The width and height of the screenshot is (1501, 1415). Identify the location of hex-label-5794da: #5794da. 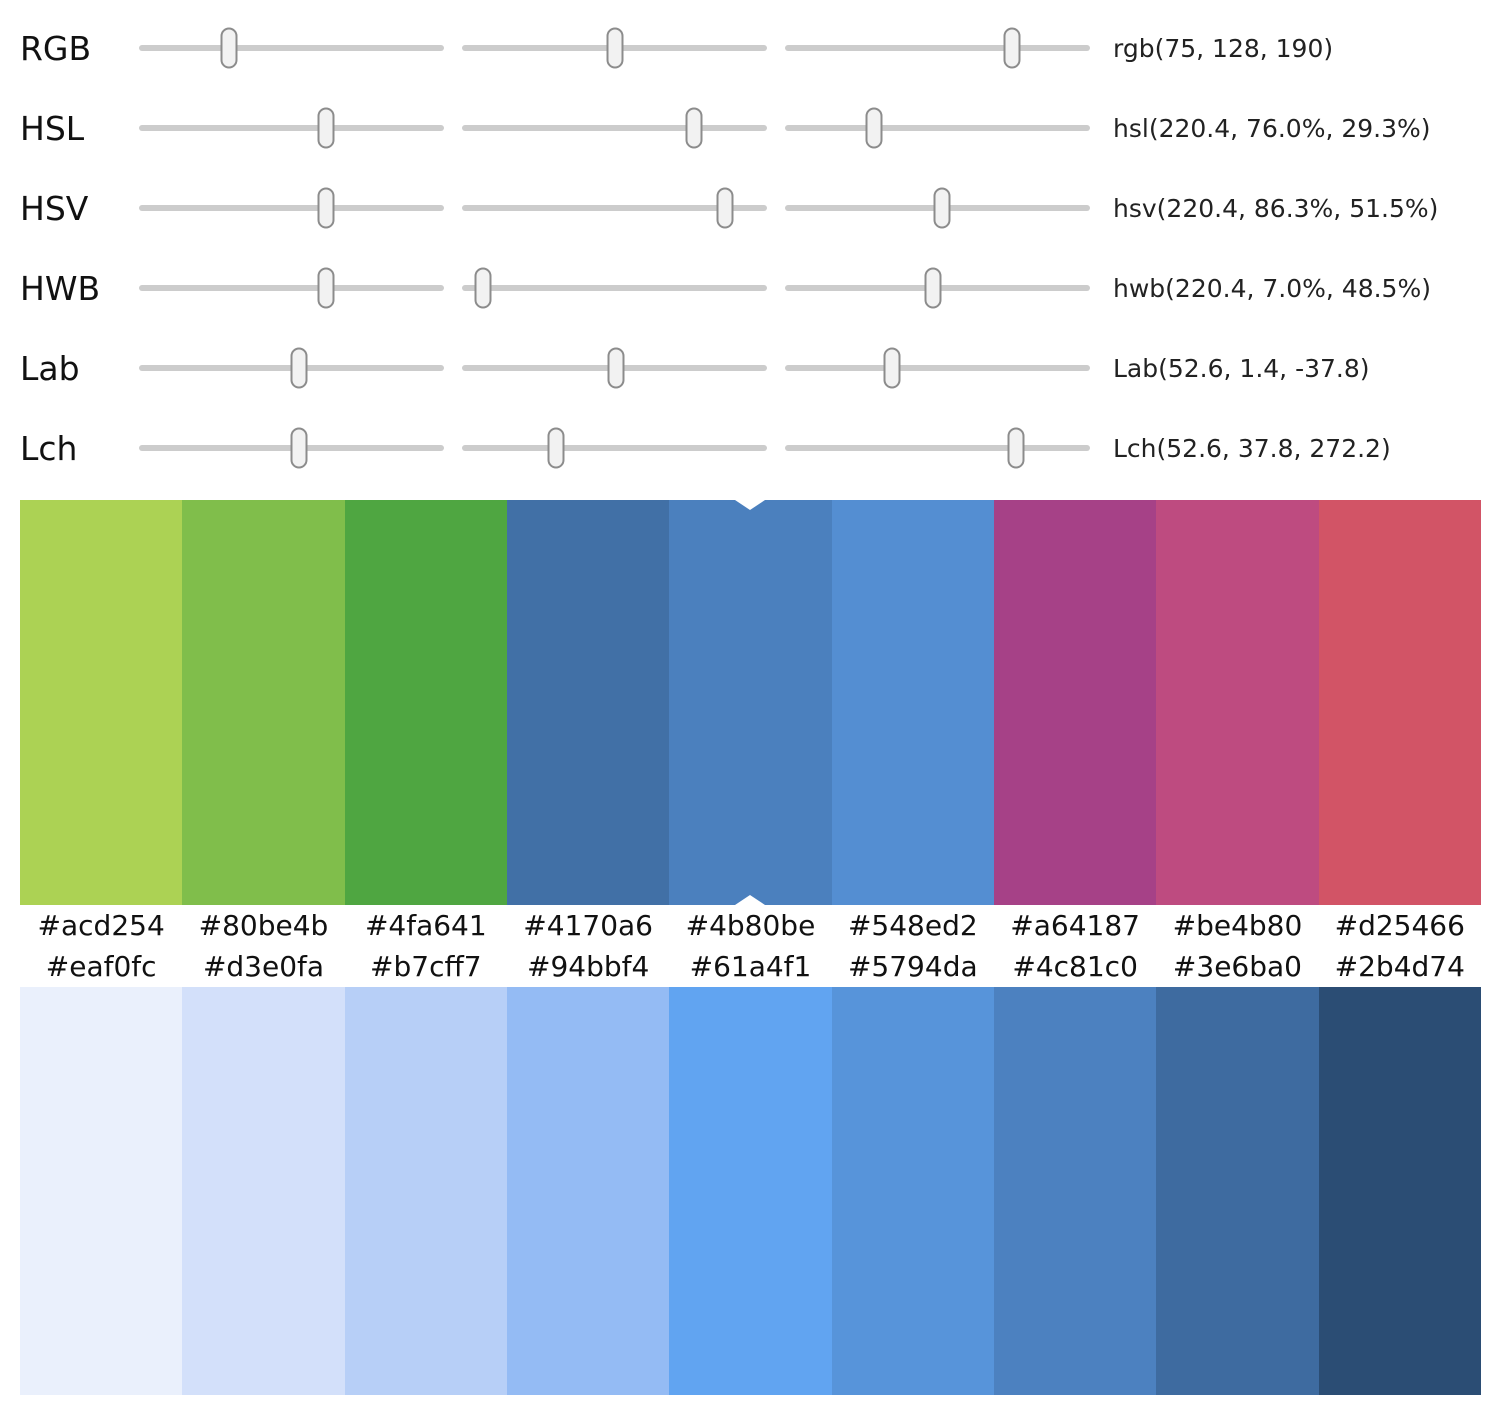
(912, 966).